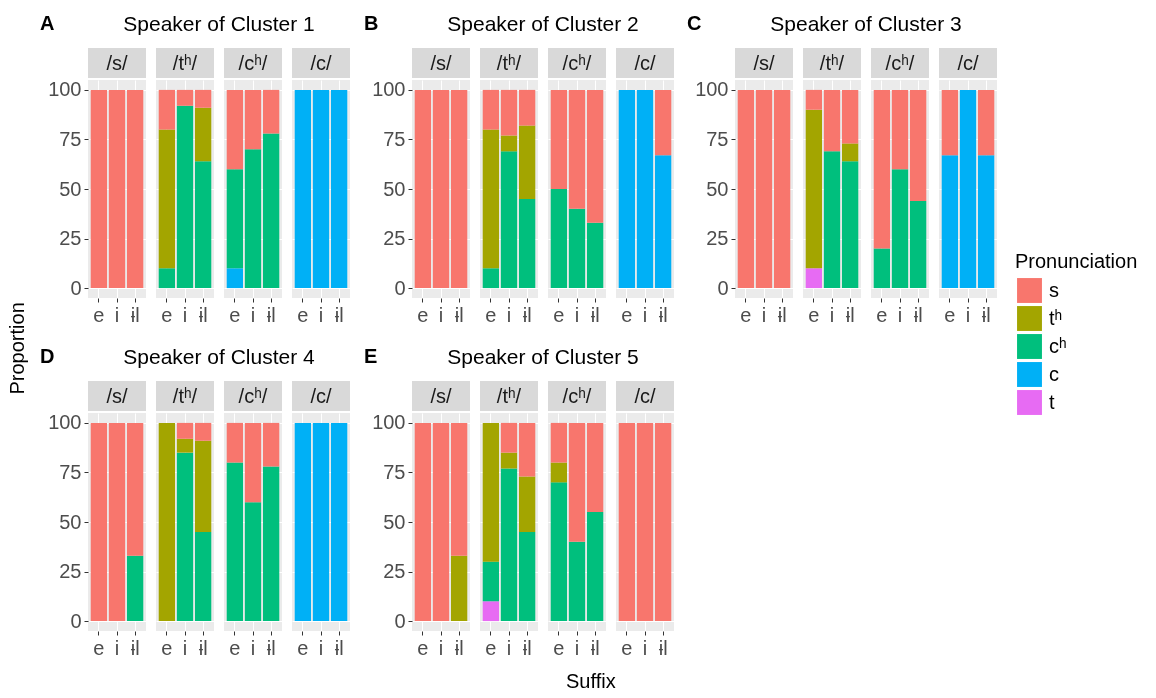 The height and width of the screenshot is (698, 1156). I want to click on x-axis-title: Suffix, so click(591, 681).